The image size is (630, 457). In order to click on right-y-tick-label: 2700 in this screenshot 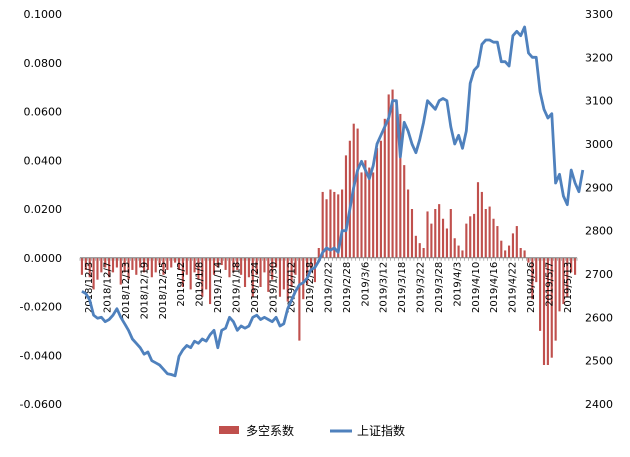, I will do `click(599, 274)`.